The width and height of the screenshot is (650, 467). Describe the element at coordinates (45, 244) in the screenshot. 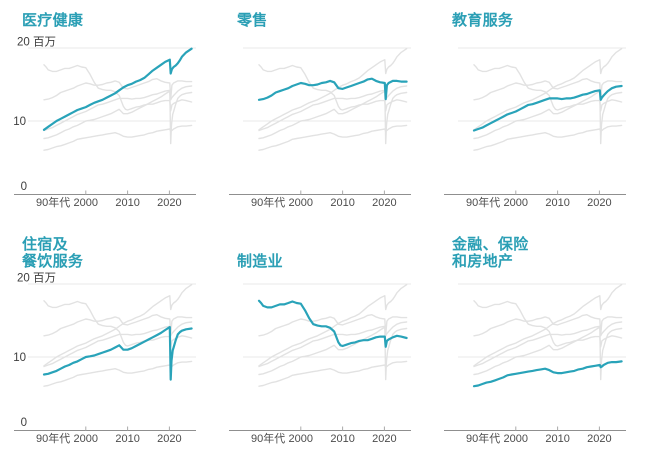

I see `panel-title-line: 住宿及` at that location.